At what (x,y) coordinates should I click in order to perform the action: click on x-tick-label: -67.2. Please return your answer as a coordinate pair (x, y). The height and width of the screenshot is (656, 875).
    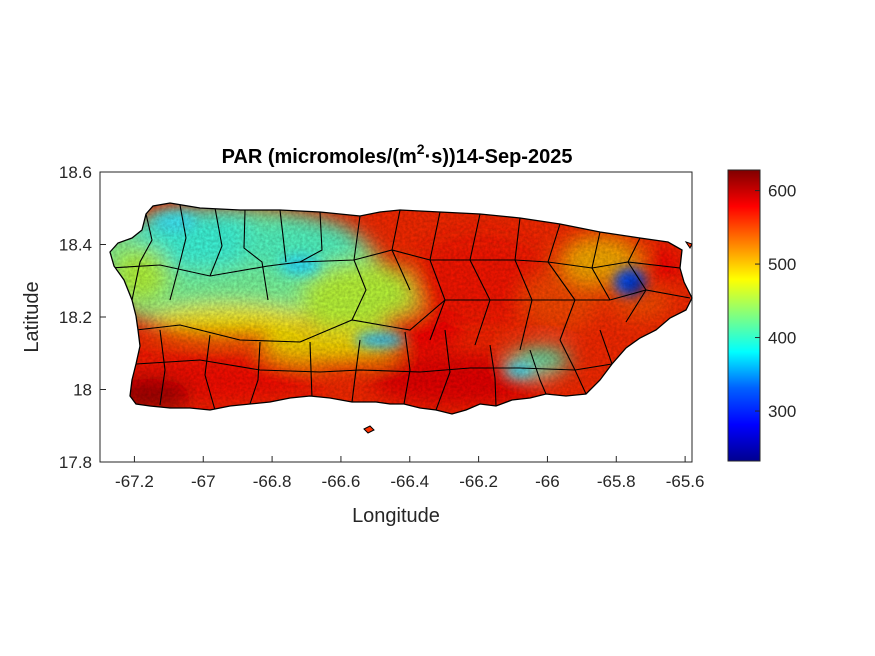
    Looking at the image, I should click on (134, 481).